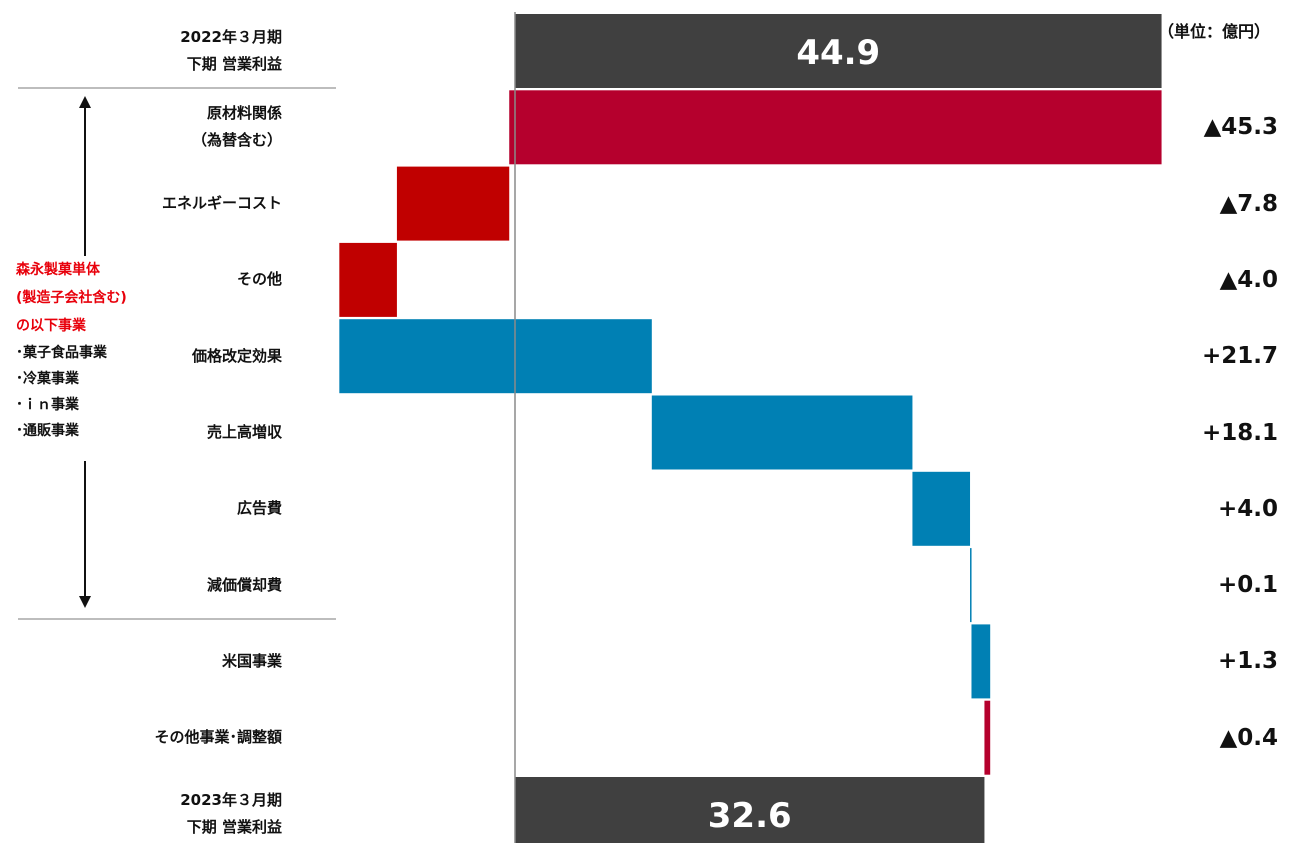 The width and height of the screenshot is (1306, 843). What do you see at coordinates (236, 140) in the screenshot?
I see `category-label-line: （為替含む）` at bounding box center [236, 140].